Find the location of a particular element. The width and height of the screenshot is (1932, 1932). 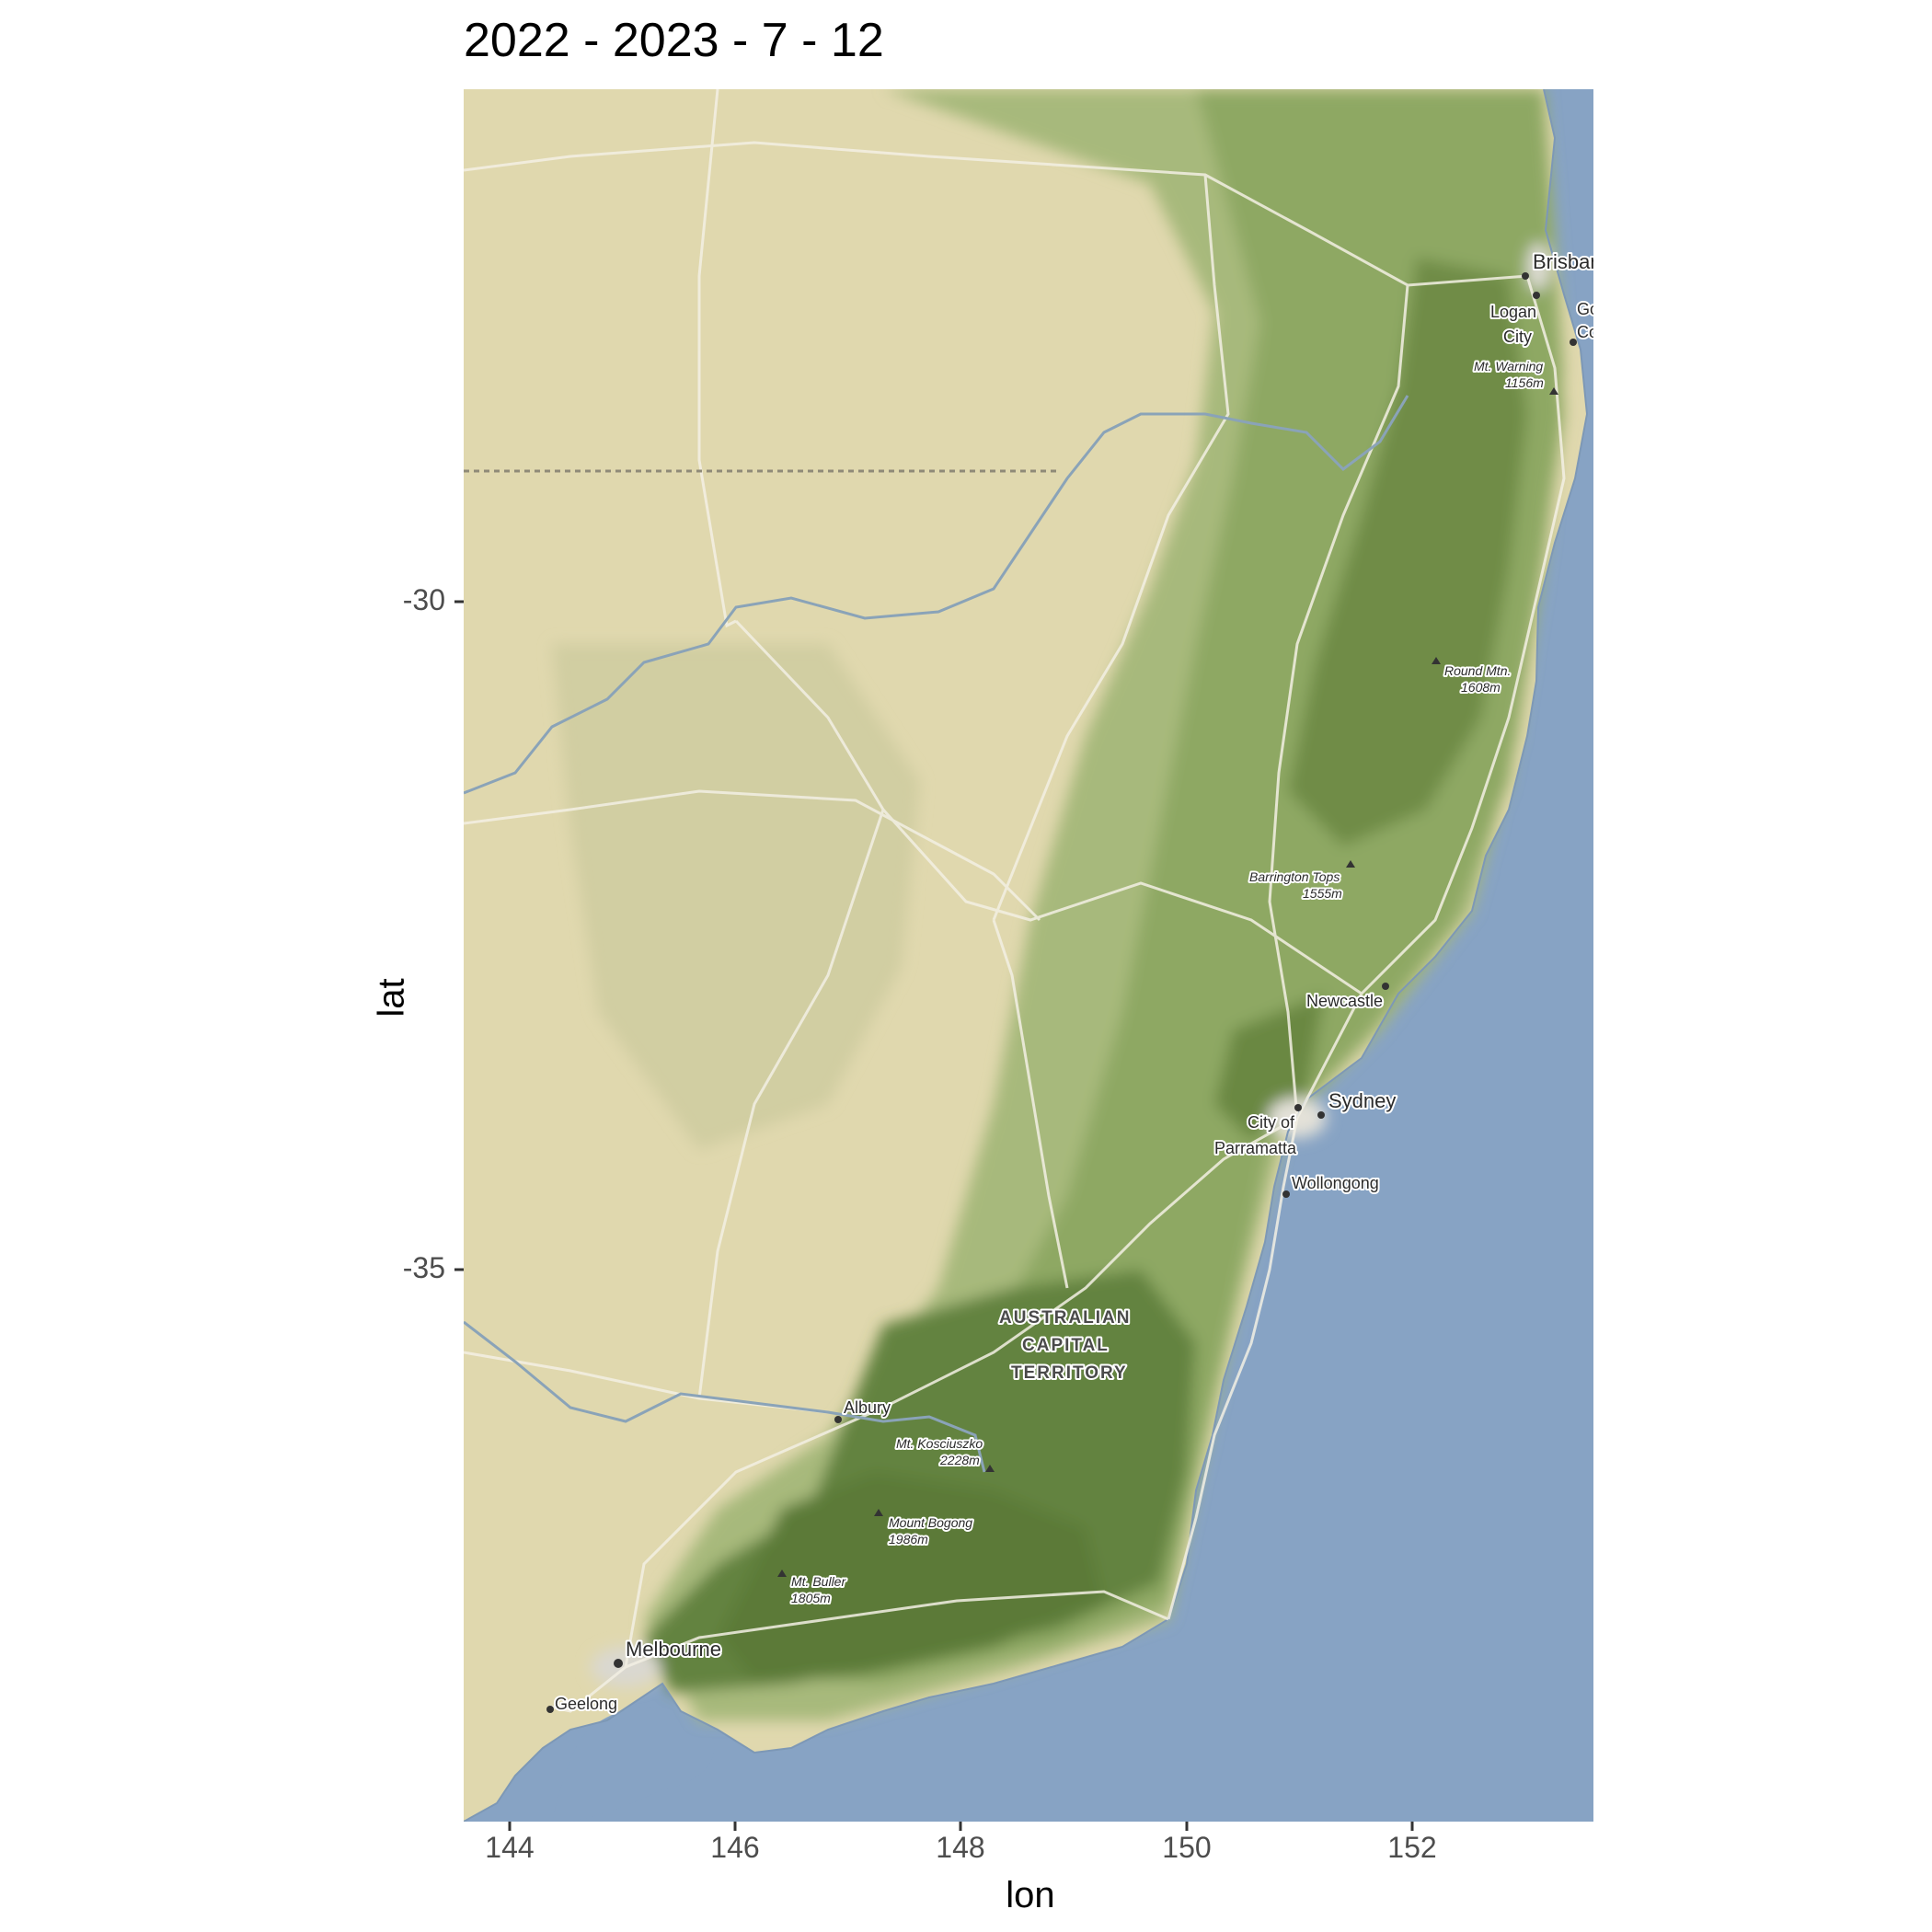

x-tick-label: 148 is located at coordinates (960, 1847).